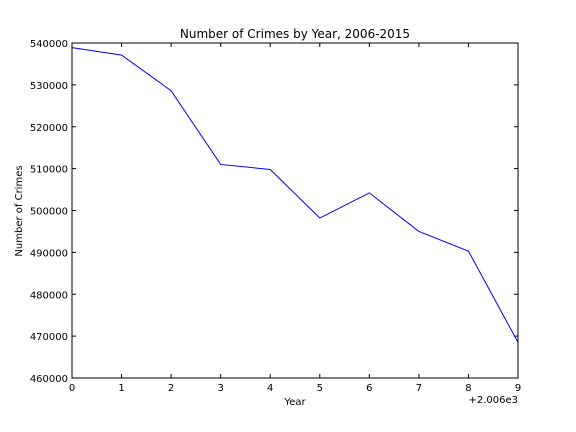 The width and height of the screenshot is (576, 432). What do you see at coordinates (49, 379) in the screenshot?
I see `y-tick-label: 460000` at bounding box center [49, 379].